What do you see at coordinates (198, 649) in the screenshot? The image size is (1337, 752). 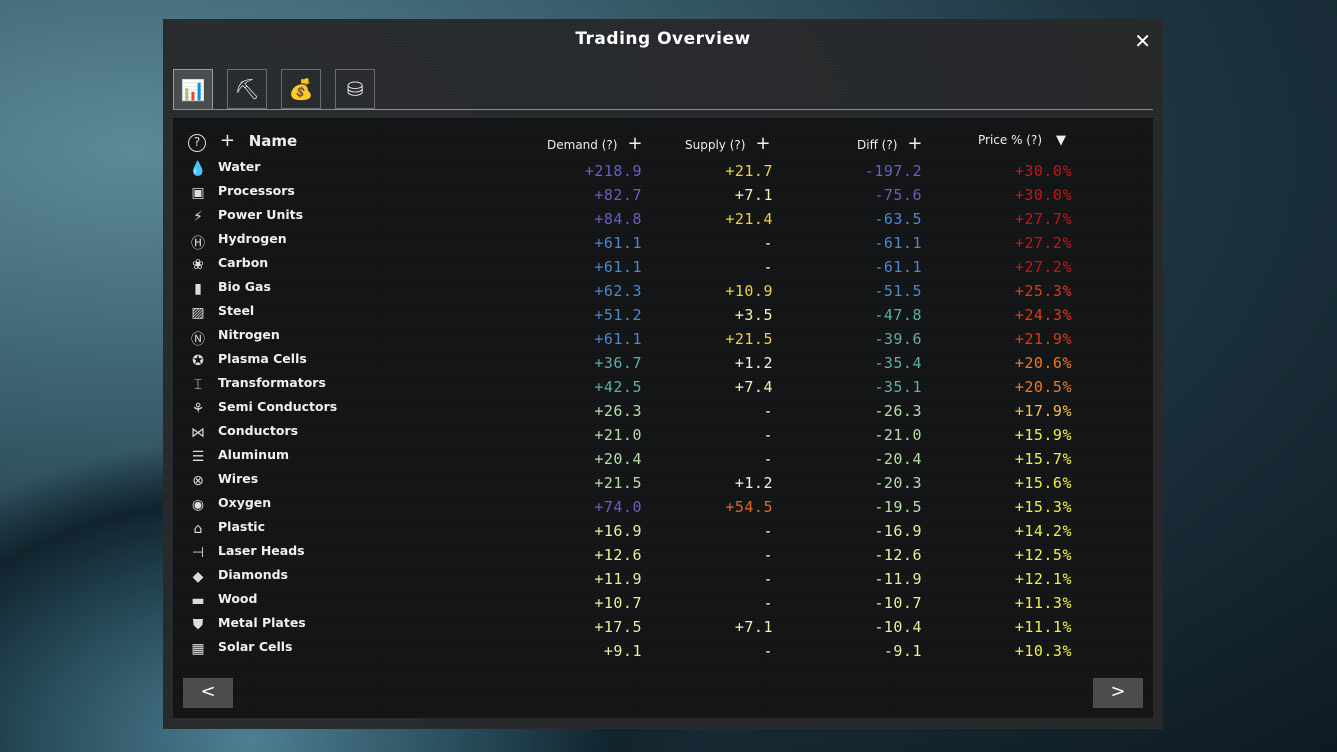 I see `solar-cell-icon: ▦` at bounding box center [198, 649].